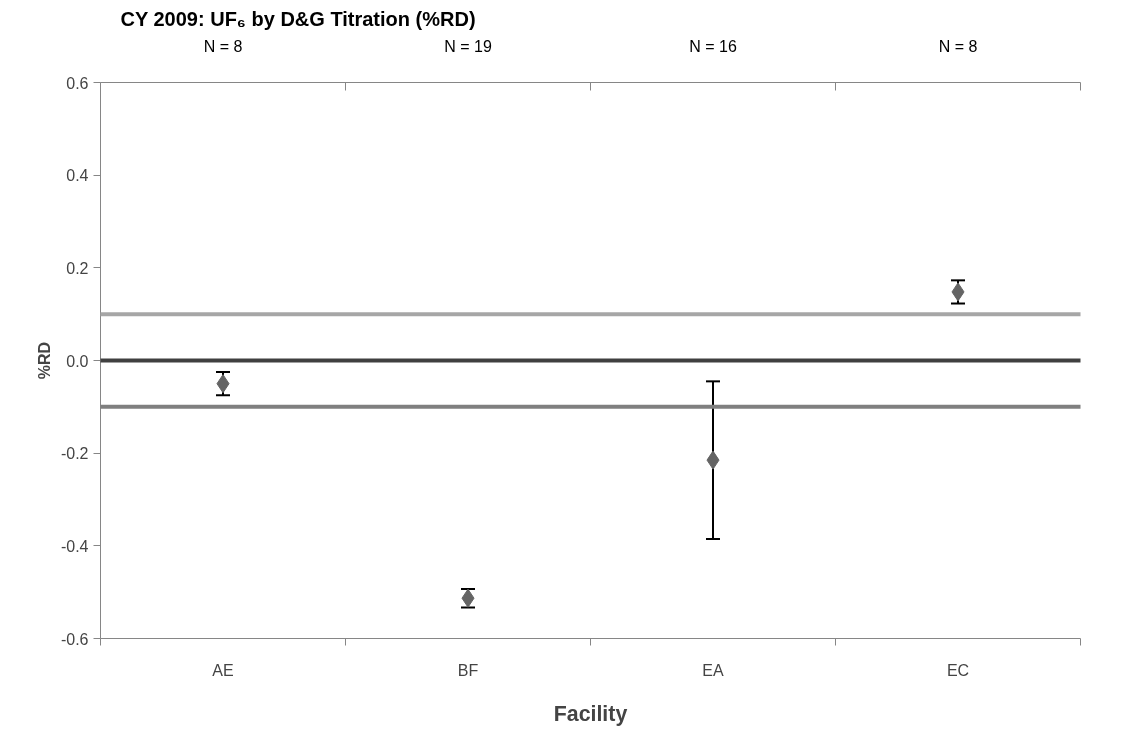 The width and height of the screenshot is (1143, 756). Describe the element at coordinates (468, 670) in the screenshot. I see `x-tick-label: BF` at that location.